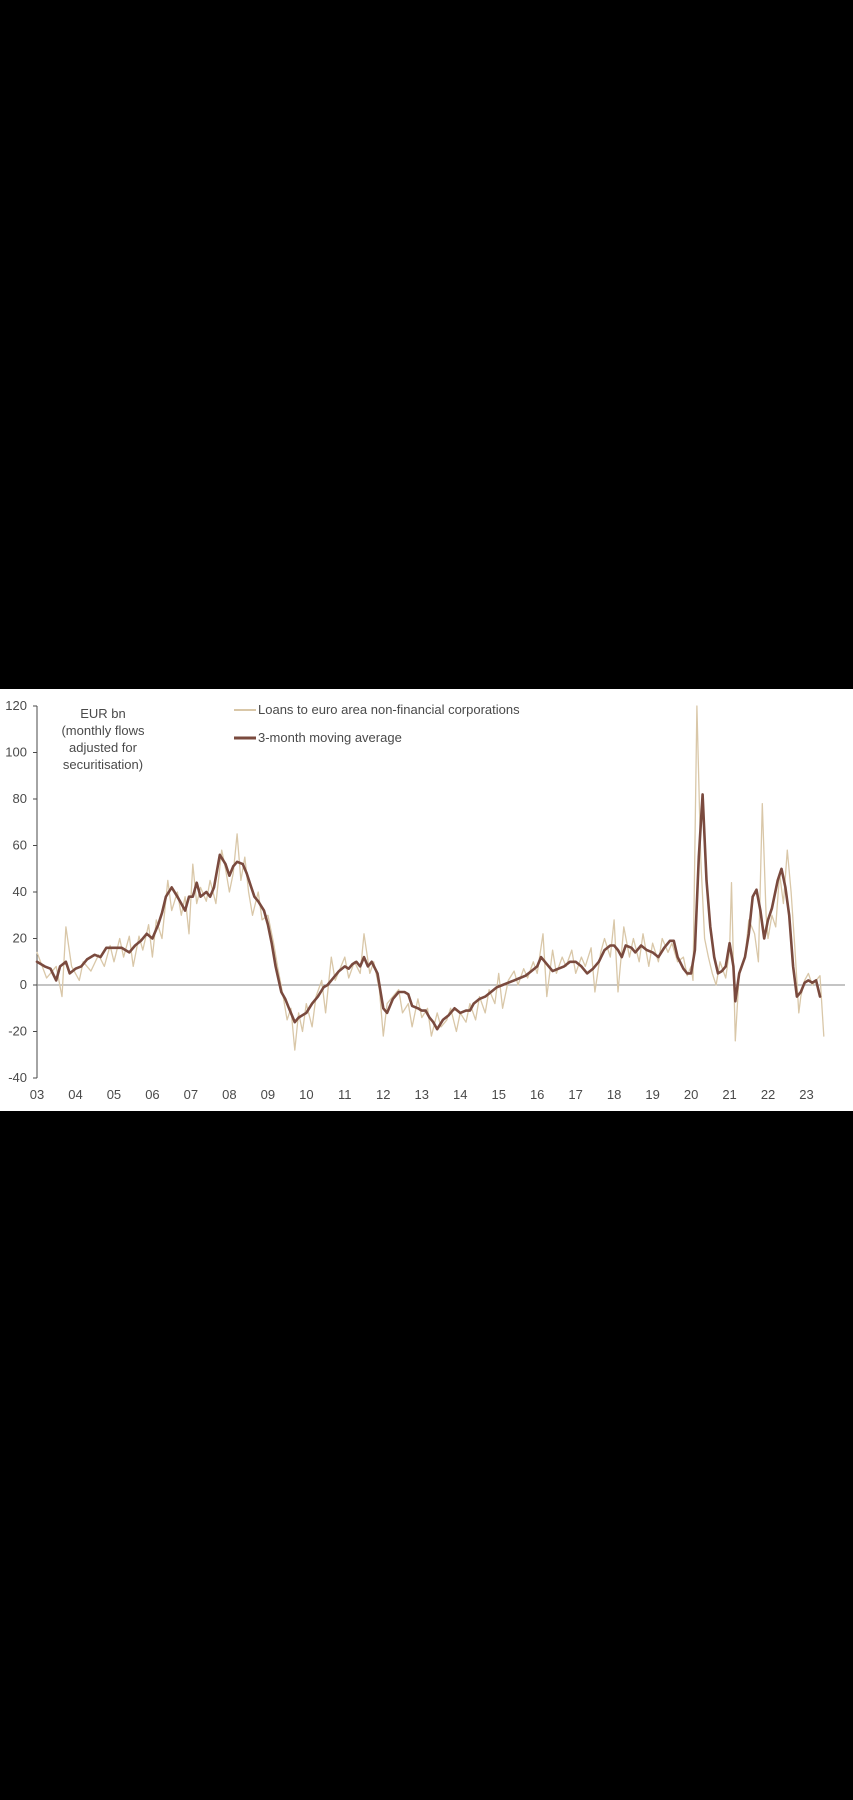 This screenshot has height=1800, width=853. Describe the element at coordinates (16, 705) in the screenshot. I see `y-tick-label: 120` at that location.